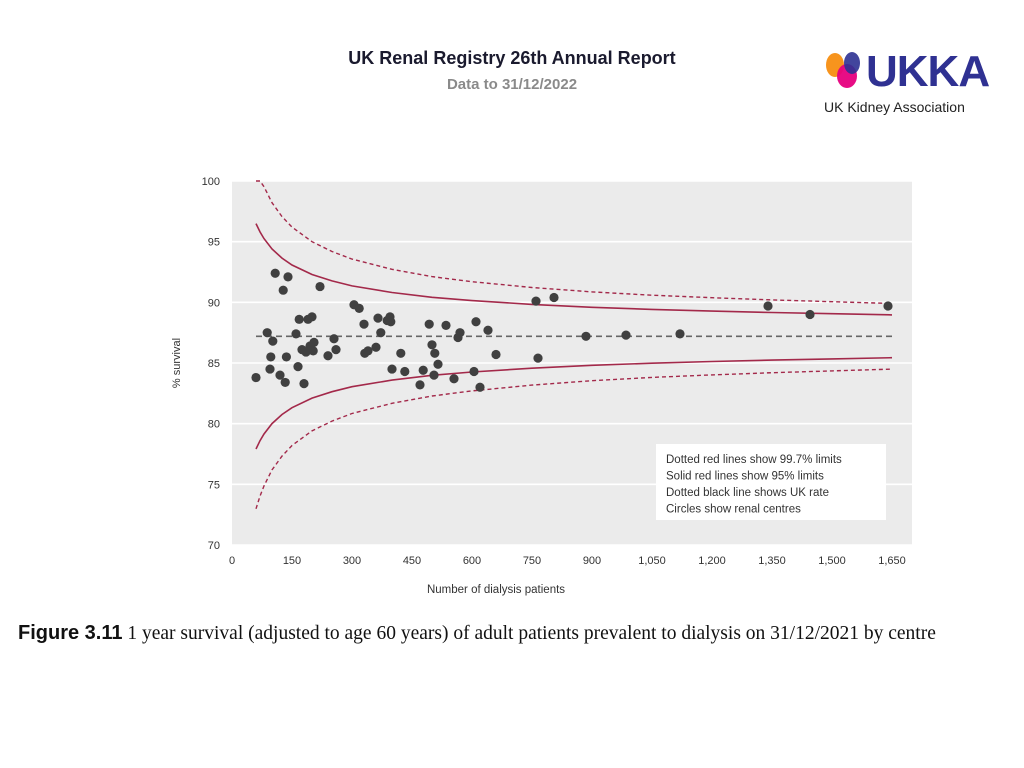 The height and width of the screenshot is (768, 1024). Describe the element at coordinates (574, 269) in the screenshot. I see `upper-95-limit-line` at that location.